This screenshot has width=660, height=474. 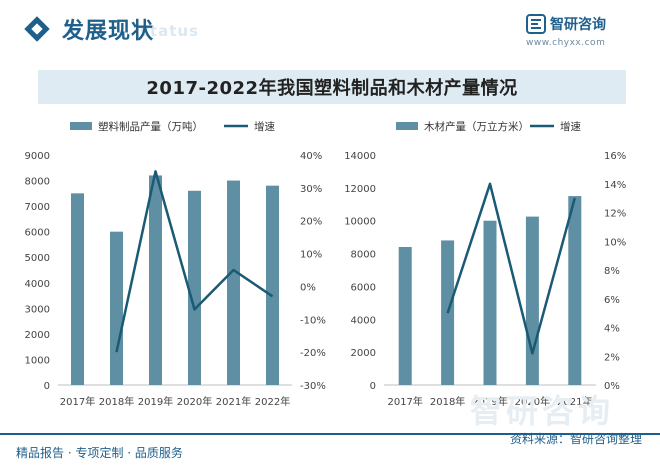 I want to click on chart-title-band: 2017-2022年我国塑料制品和木材产量情况, so click(x=332, y=87).